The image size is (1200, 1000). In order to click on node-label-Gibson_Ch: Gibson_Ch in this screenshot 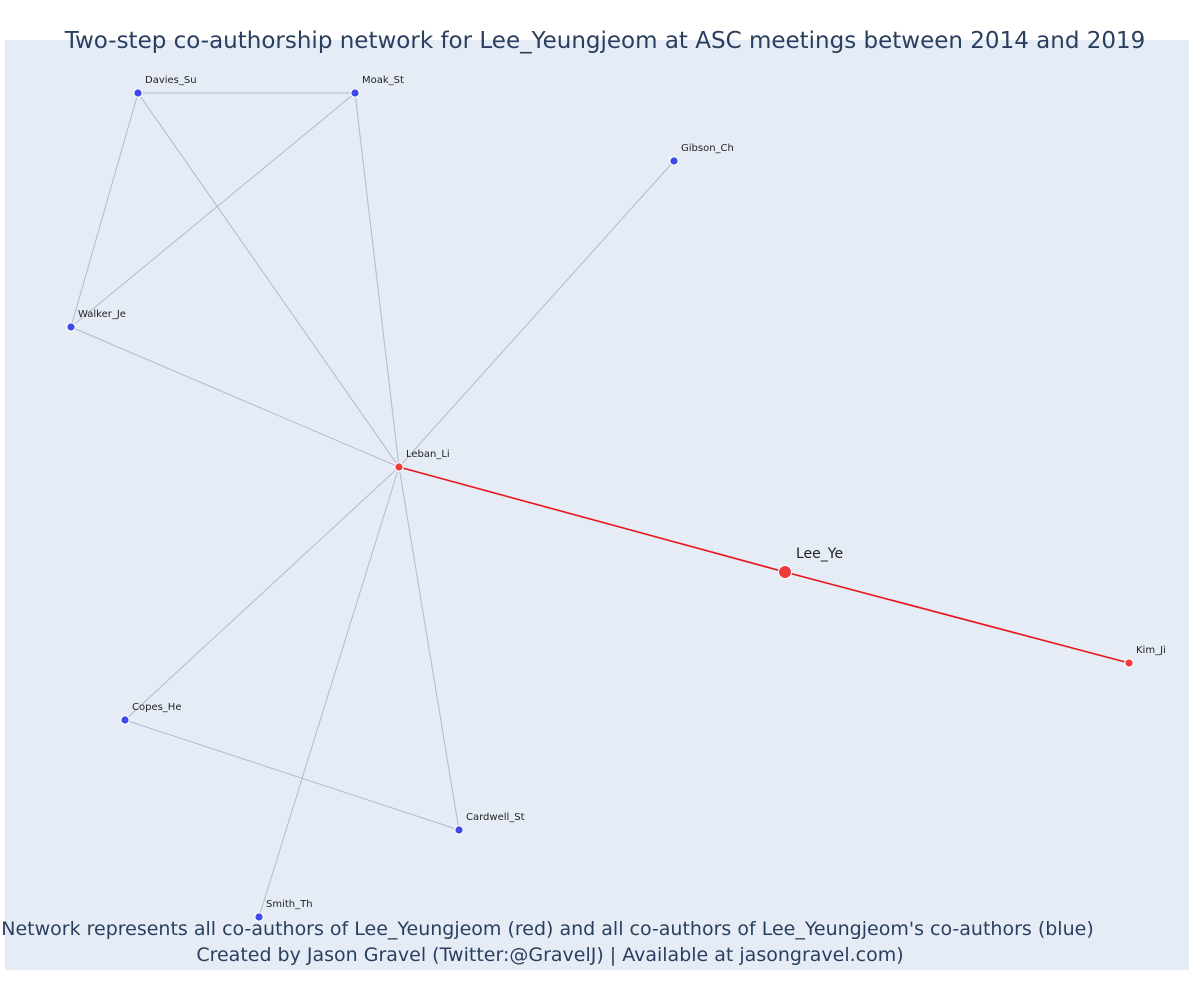, I will do `click(707, 148)`.